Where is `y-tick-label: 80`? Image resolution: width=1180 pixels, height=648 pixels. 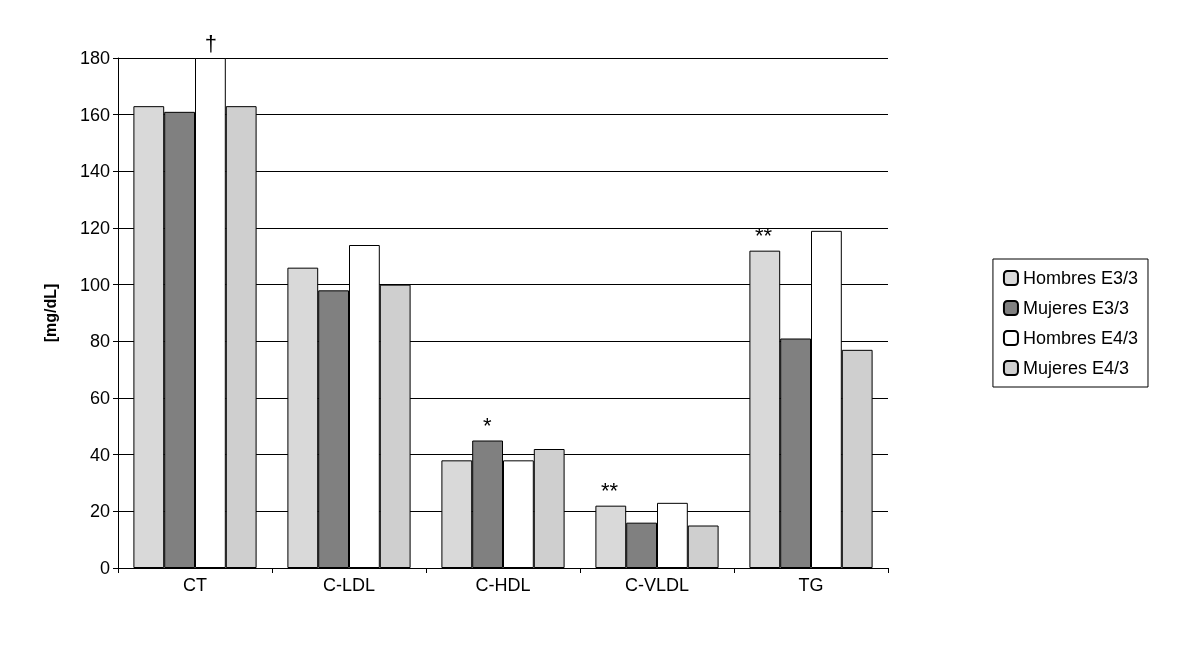
y-tick-label: 80 is located at coordinates (99, 341).